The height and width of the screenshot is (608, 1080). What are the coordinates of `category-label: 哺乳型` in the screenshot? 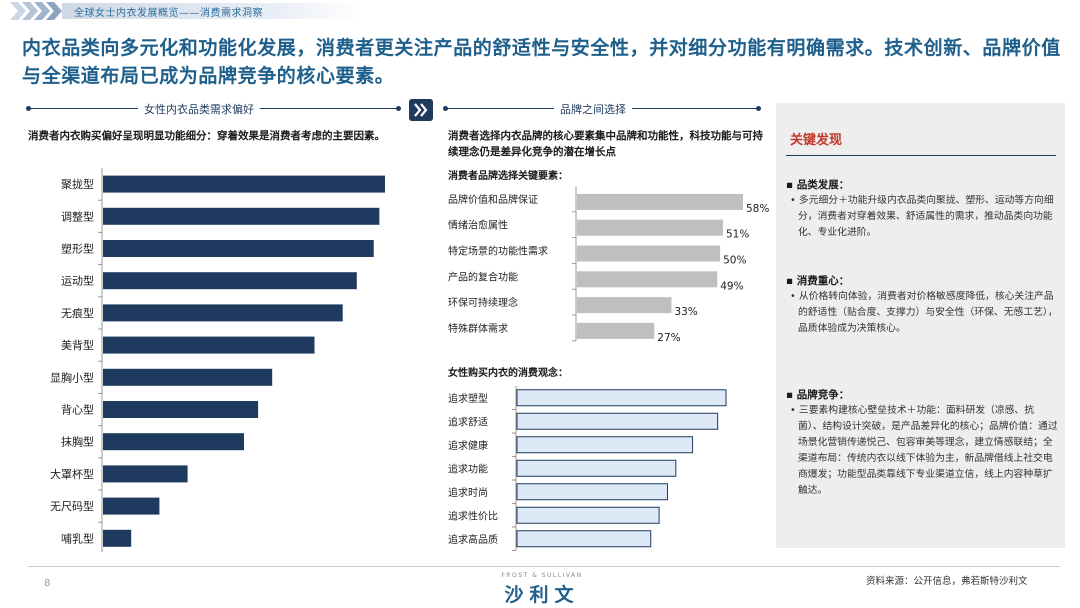 It's located at (77, 538).